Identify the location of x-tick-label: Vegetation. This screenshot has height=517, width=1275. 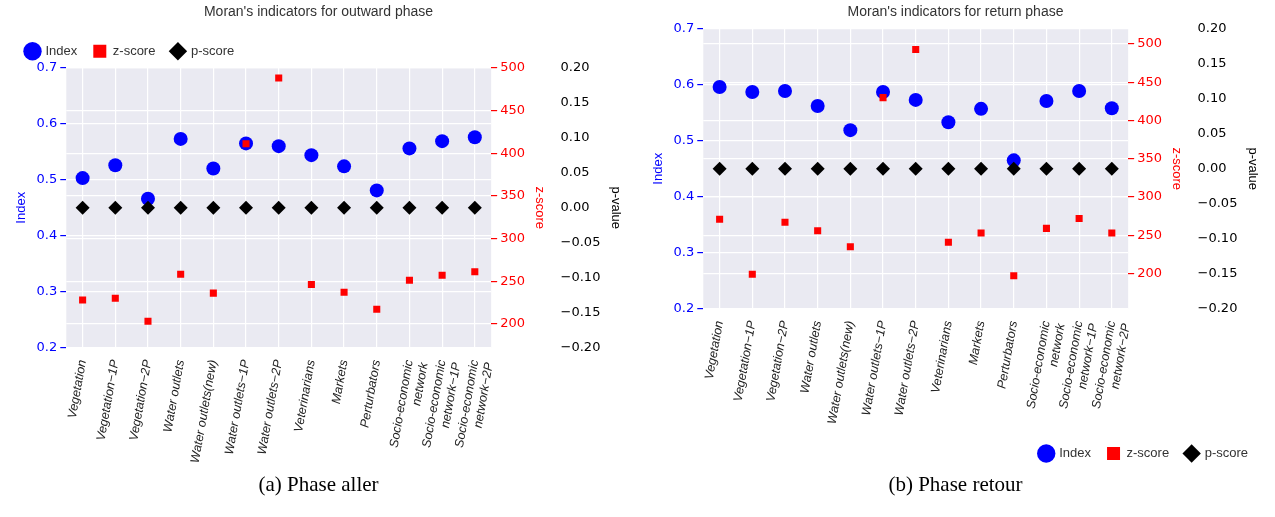
(77, 389).